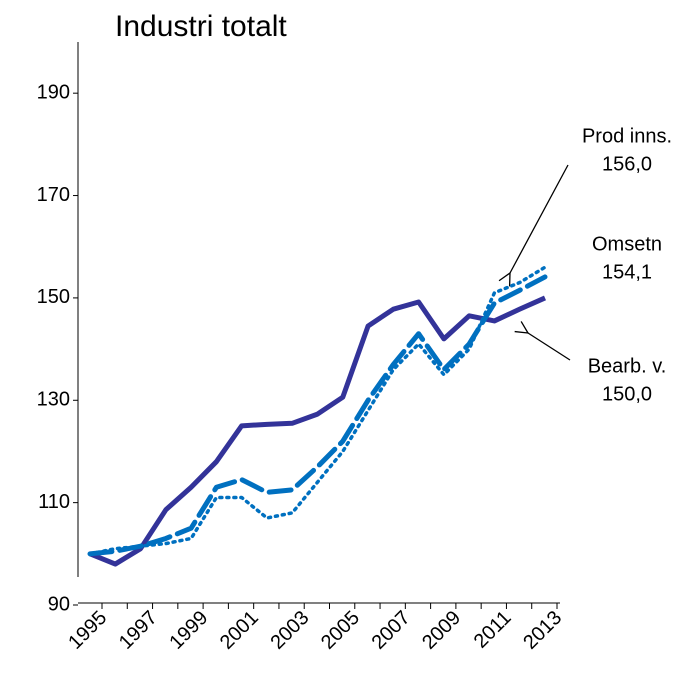  Describe the element at coordinates (53, 400) in the screenshot. I see `y-tick-label: 130` at that location.